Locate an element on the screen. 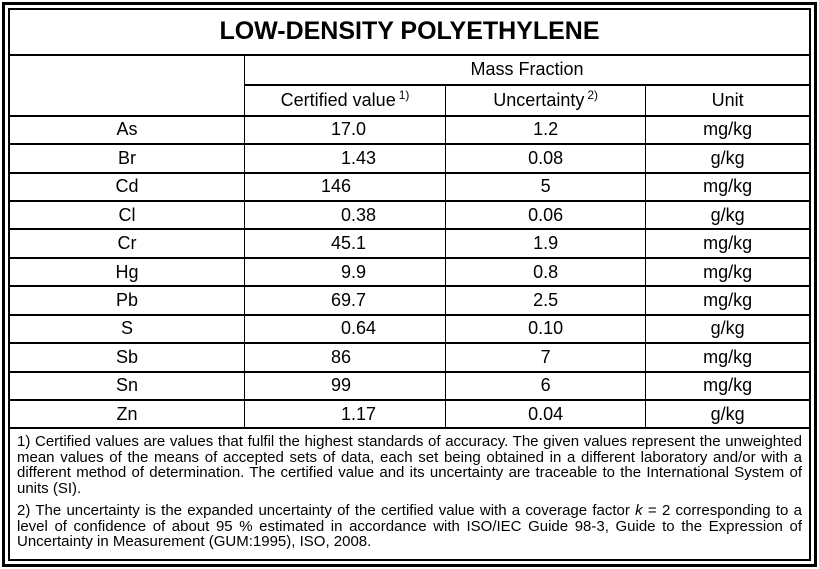  certified-value-cell: 17.0 is located at coordinates (345, 130).